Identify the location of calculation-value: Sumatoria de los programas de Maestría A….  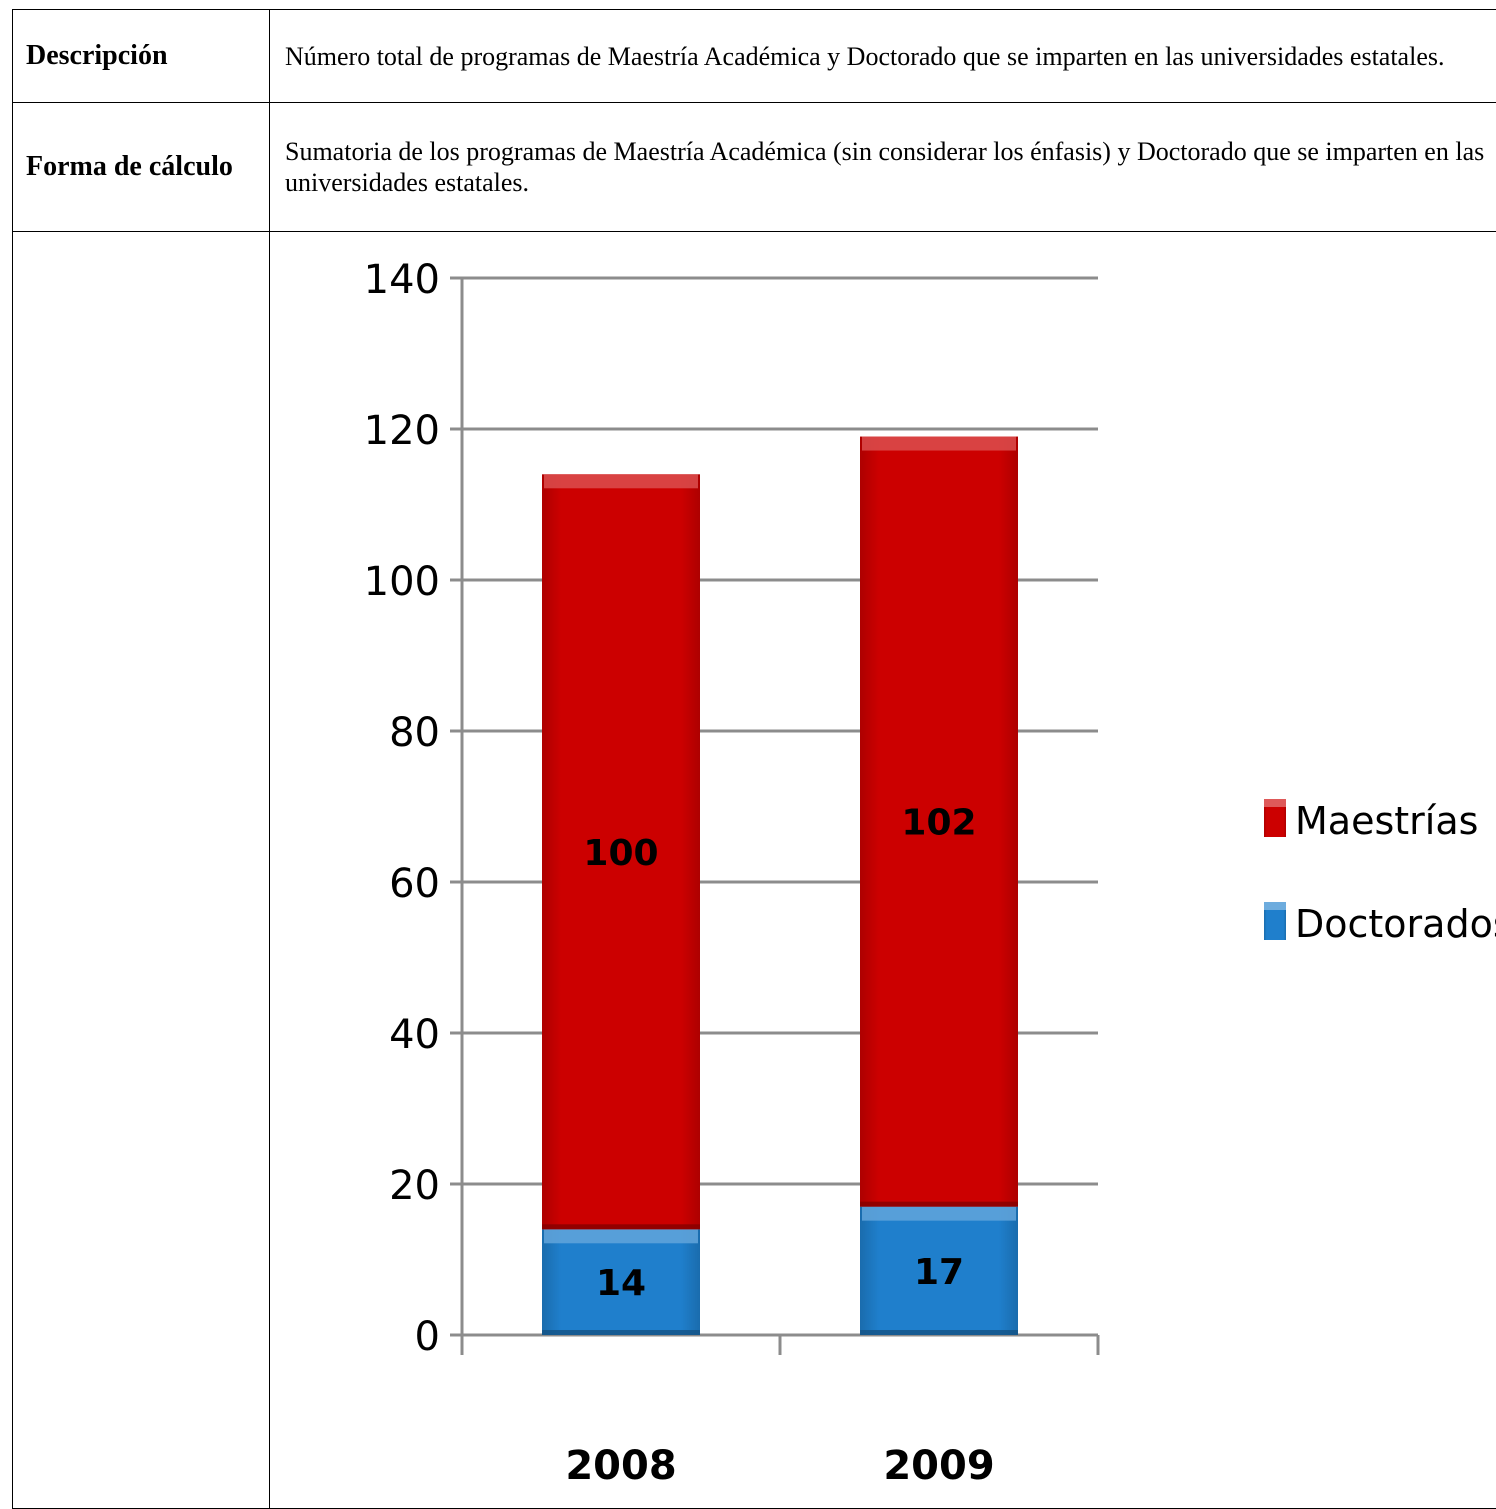
(883, 167).